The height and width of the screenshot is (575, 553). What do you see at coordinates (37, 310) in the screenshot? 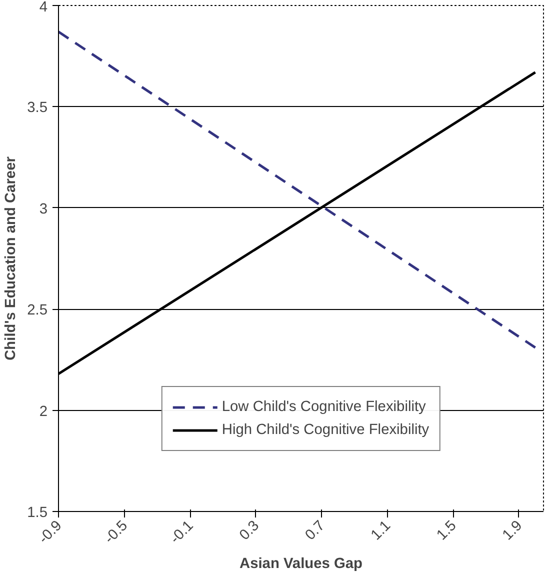
I see `y-tick-label: 2.5` at bounding box center [37, 310].